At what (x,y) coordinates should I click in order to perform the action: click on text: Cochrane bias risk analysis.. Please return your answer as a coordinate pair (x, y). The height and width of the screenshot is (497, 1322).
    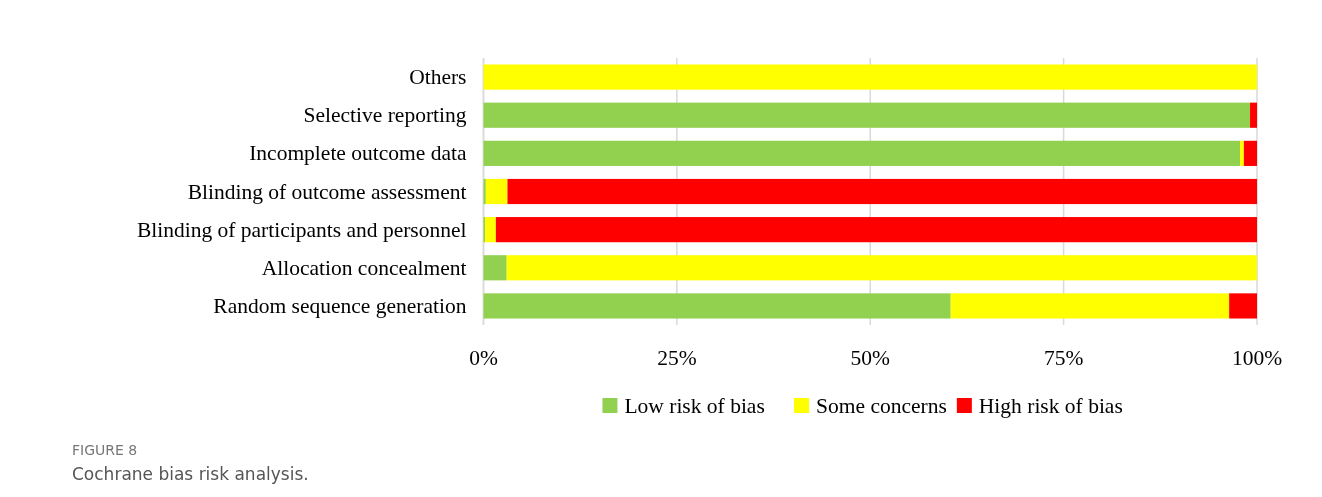
    Looking at the image, I should click on (190, 474).